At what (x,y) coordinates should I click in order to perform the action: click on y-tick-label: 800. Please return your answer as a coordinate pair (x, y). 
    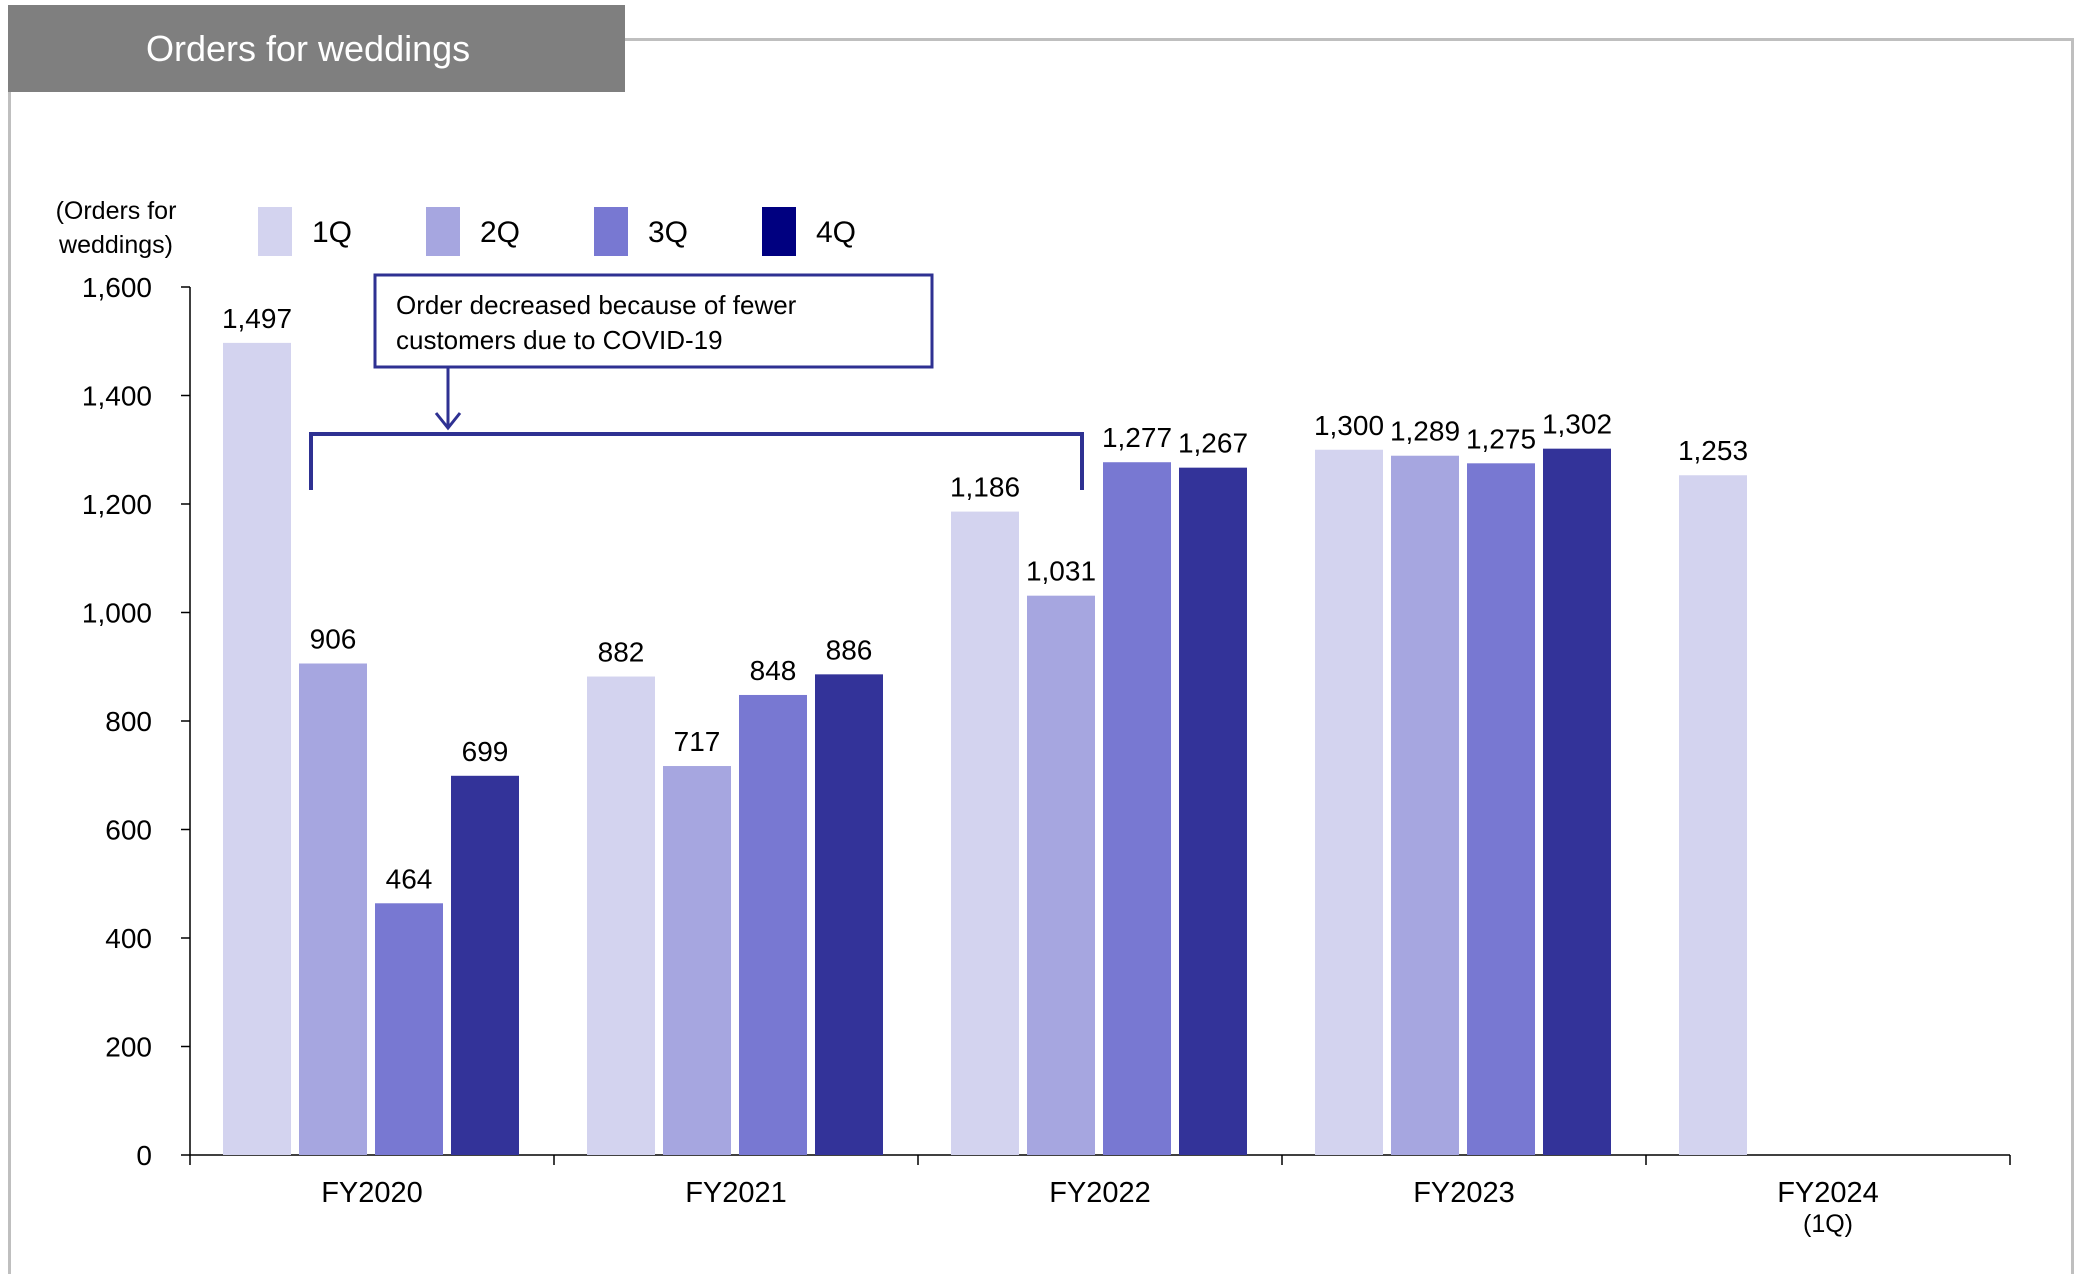
    Looking at the image, I should click on (128, 721).